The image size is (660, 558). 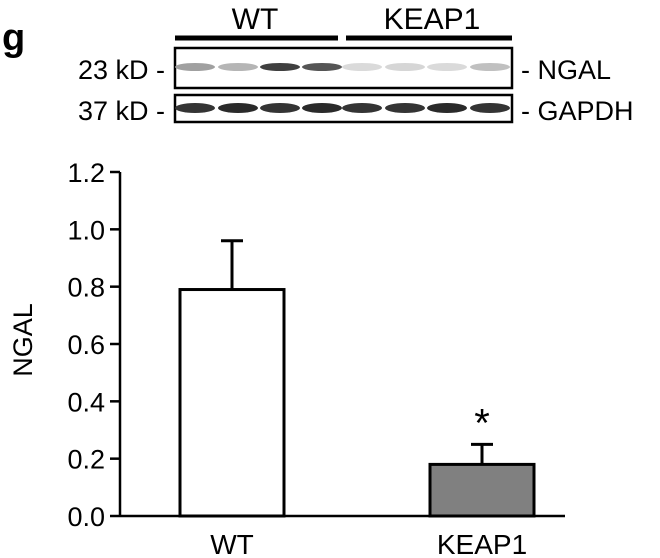 What do you see at coordinates (232, 543) in the screenshot?
I see `x-tick-label: WT` at bounding box center [232, 543].